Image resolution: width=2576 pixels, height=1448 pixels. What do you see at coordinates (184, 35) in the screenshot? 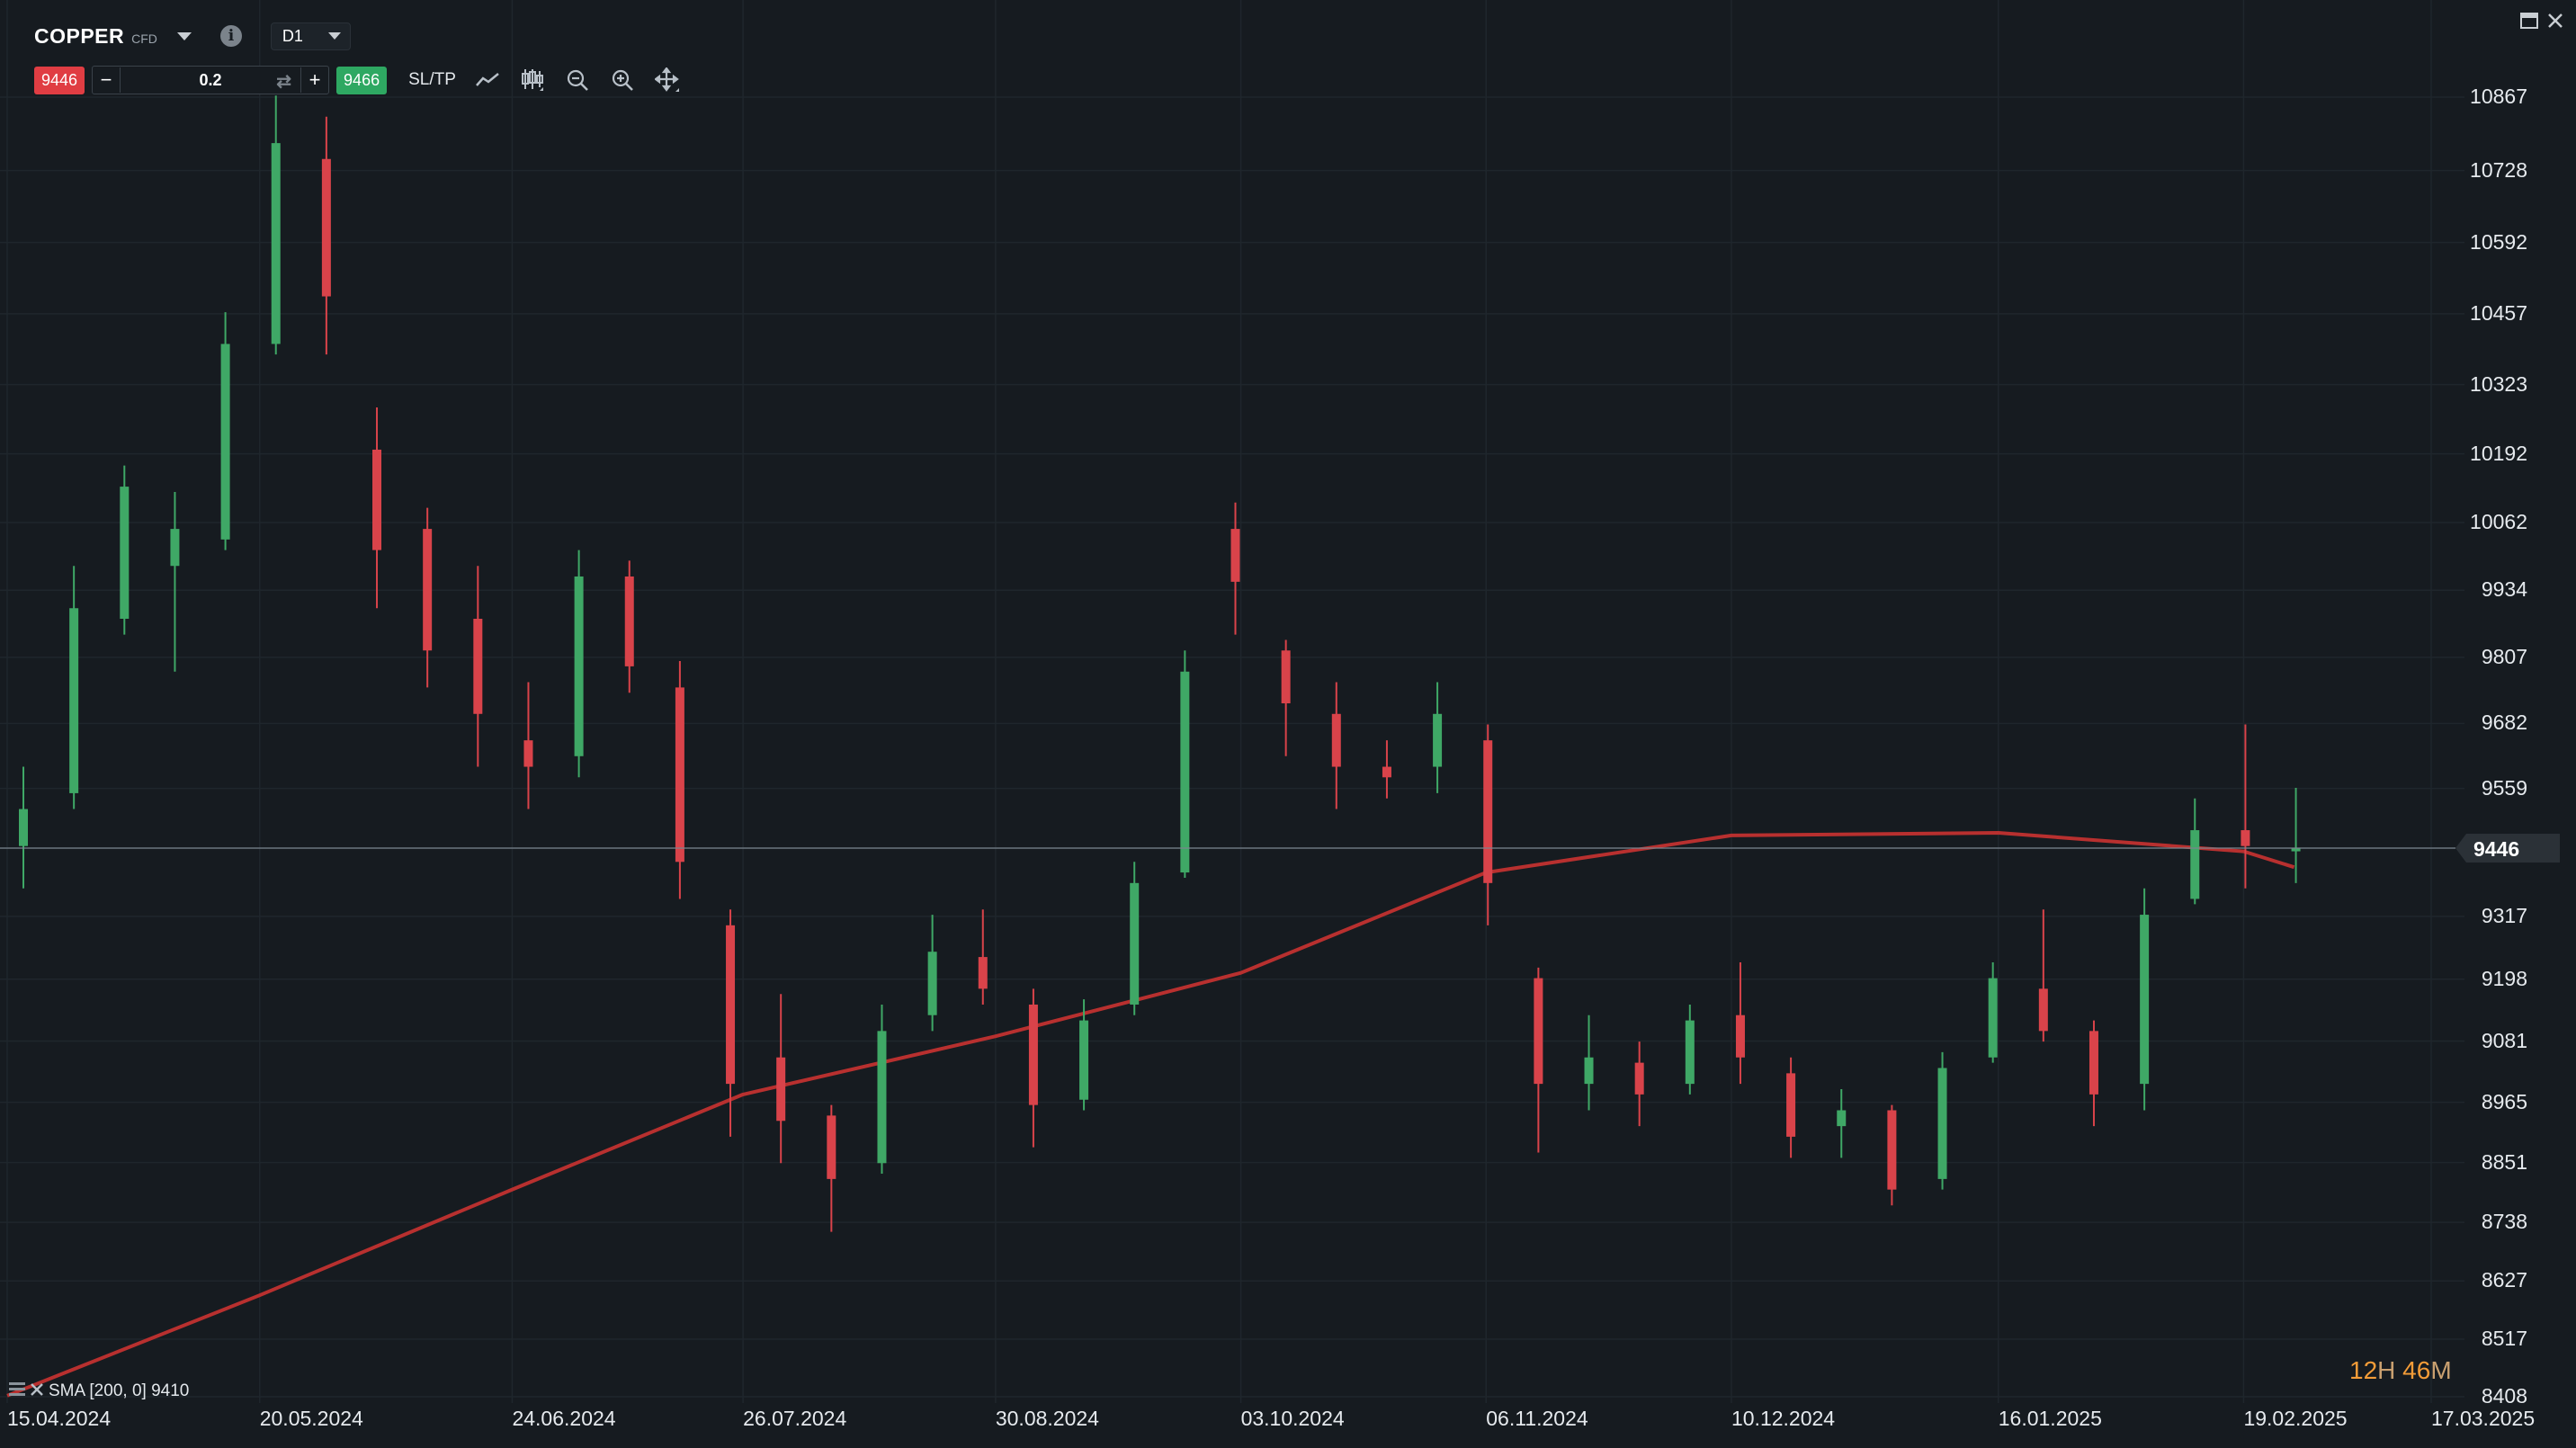
I see `symbol-dropdown-icon` at bounding box center [184, 35].